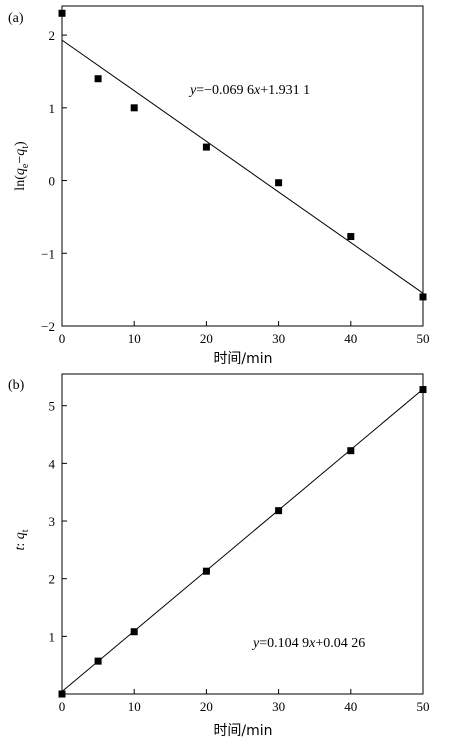 This screenshot has height=745, width=476. What do you see at coordinates (48, 326) in the screenshot?
I see `y-tick-label: −2` at bounding box center [48, 326].